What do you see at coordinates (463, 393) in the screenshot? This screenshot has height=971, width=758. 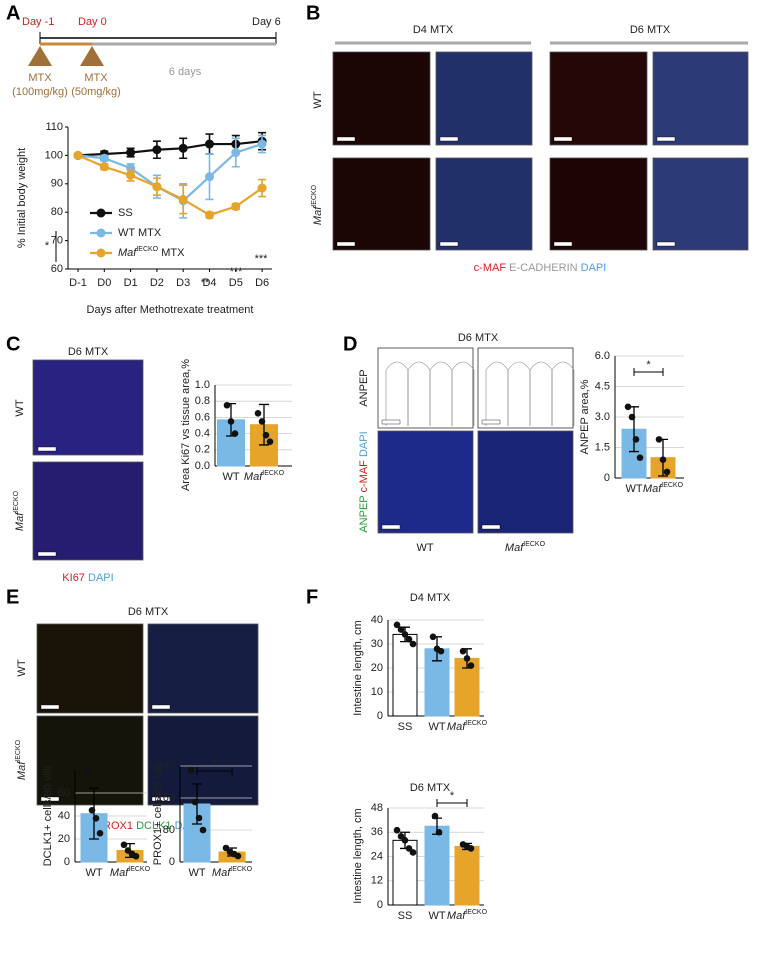 I see `villus-outline` at bounding box center [463, 393].